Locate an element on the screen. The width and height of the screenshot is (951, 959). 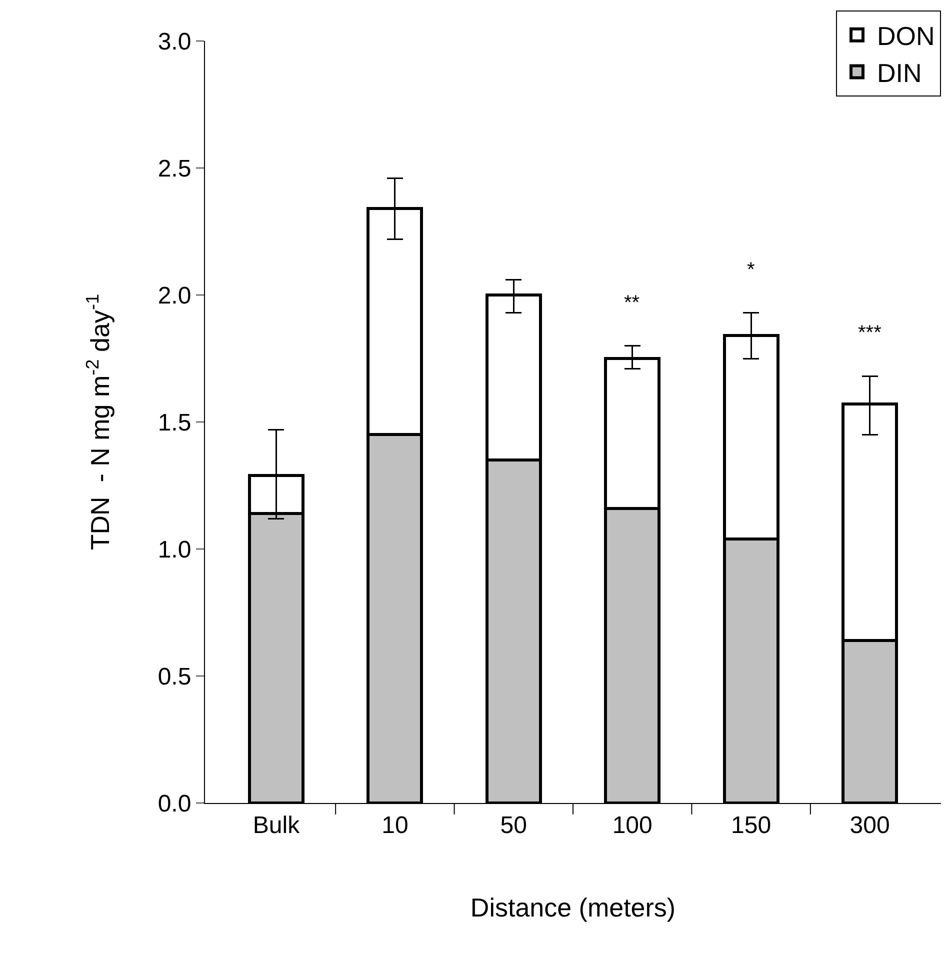
x-tick-label: 300 is located at coordinates (870, 825).